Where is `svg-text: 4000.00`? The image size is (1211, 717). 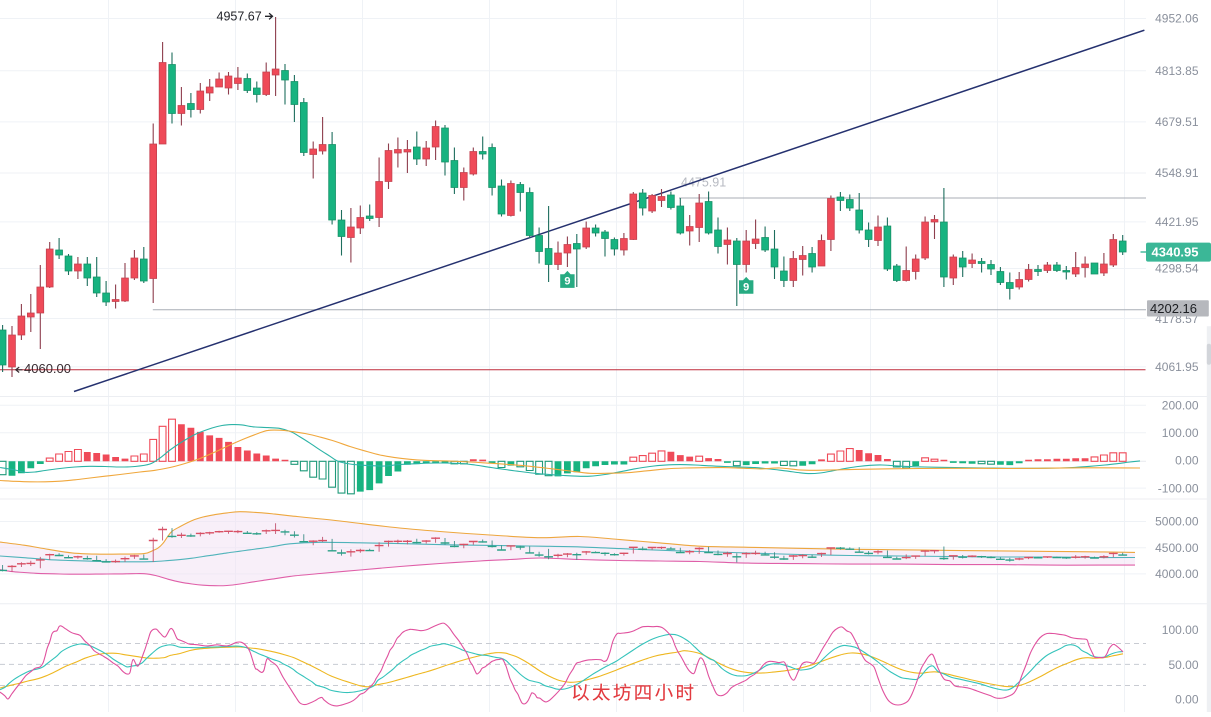 svg-text: 4000.00 is located at coordinates (1177, 574).